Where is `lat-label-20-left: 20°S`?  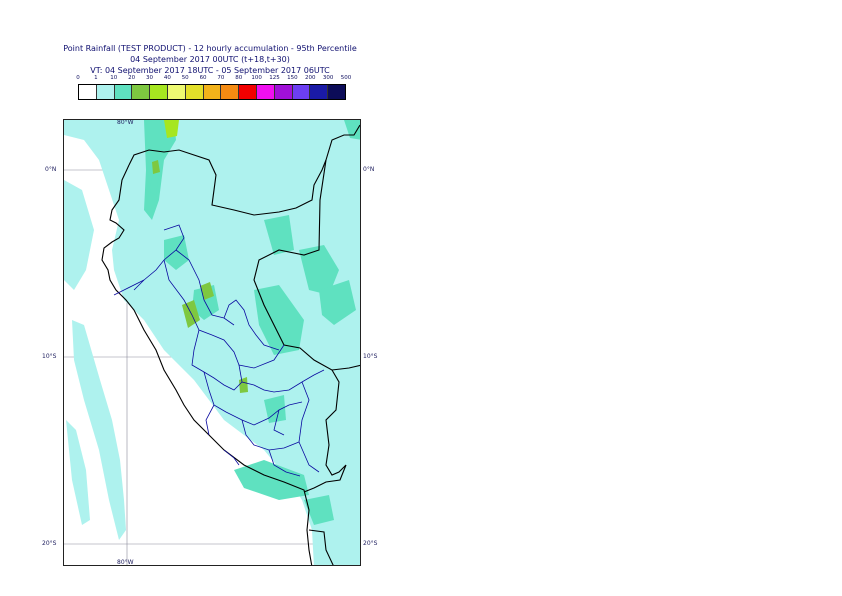 lat-label-20-left: 20°S is located at coordinates (49, 543).